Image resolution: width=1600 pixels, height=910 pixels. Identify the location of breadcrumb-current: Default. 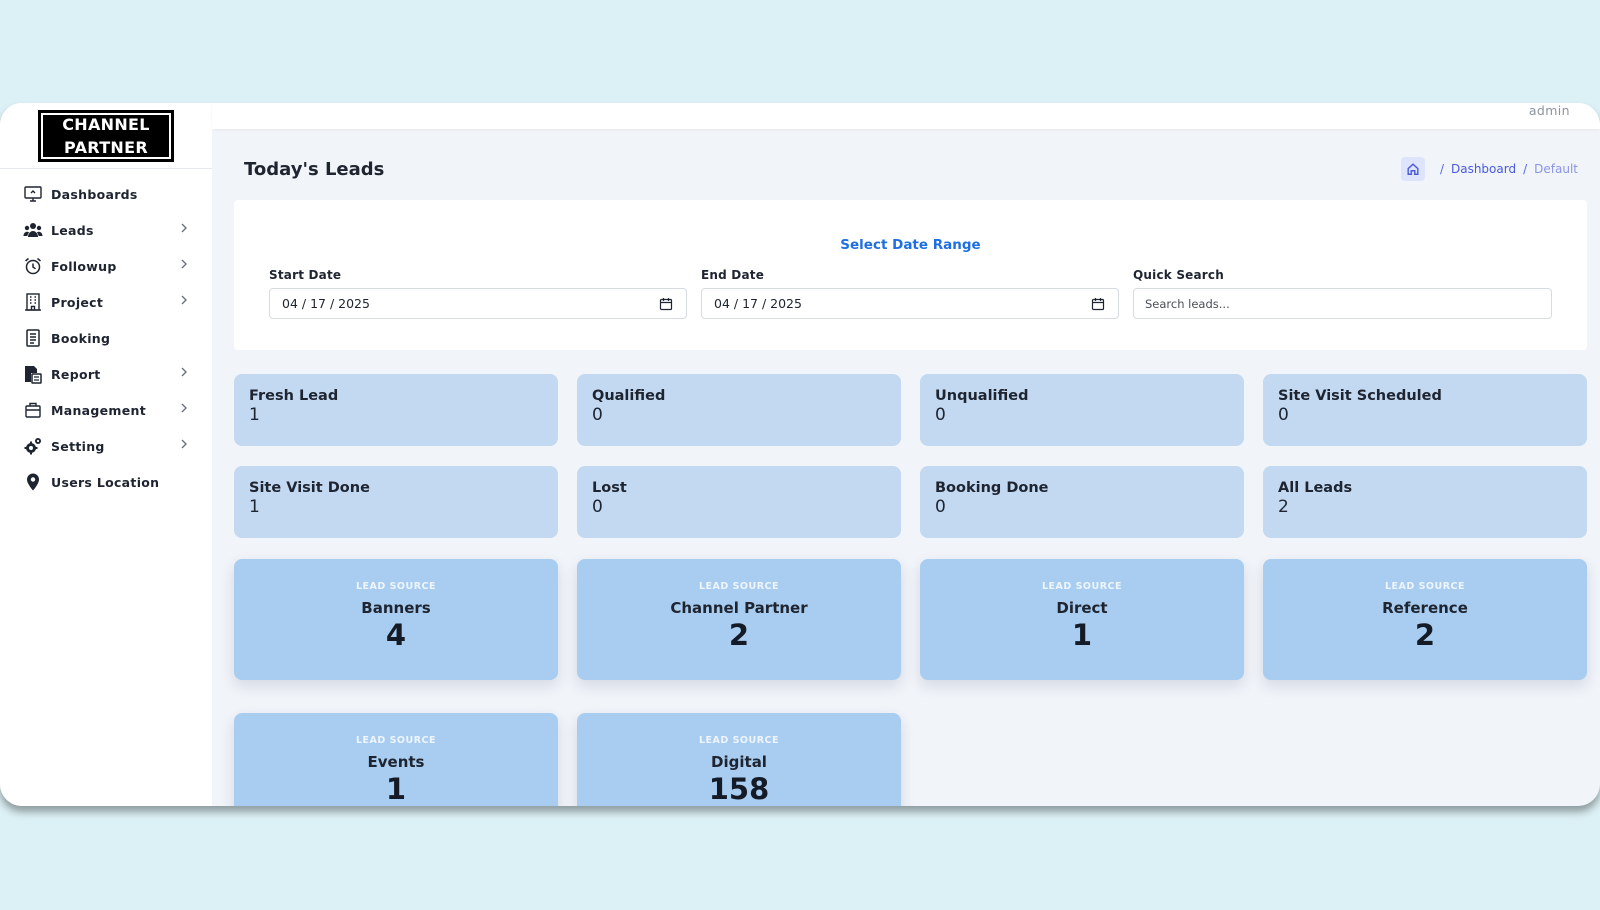
(1556, 169).